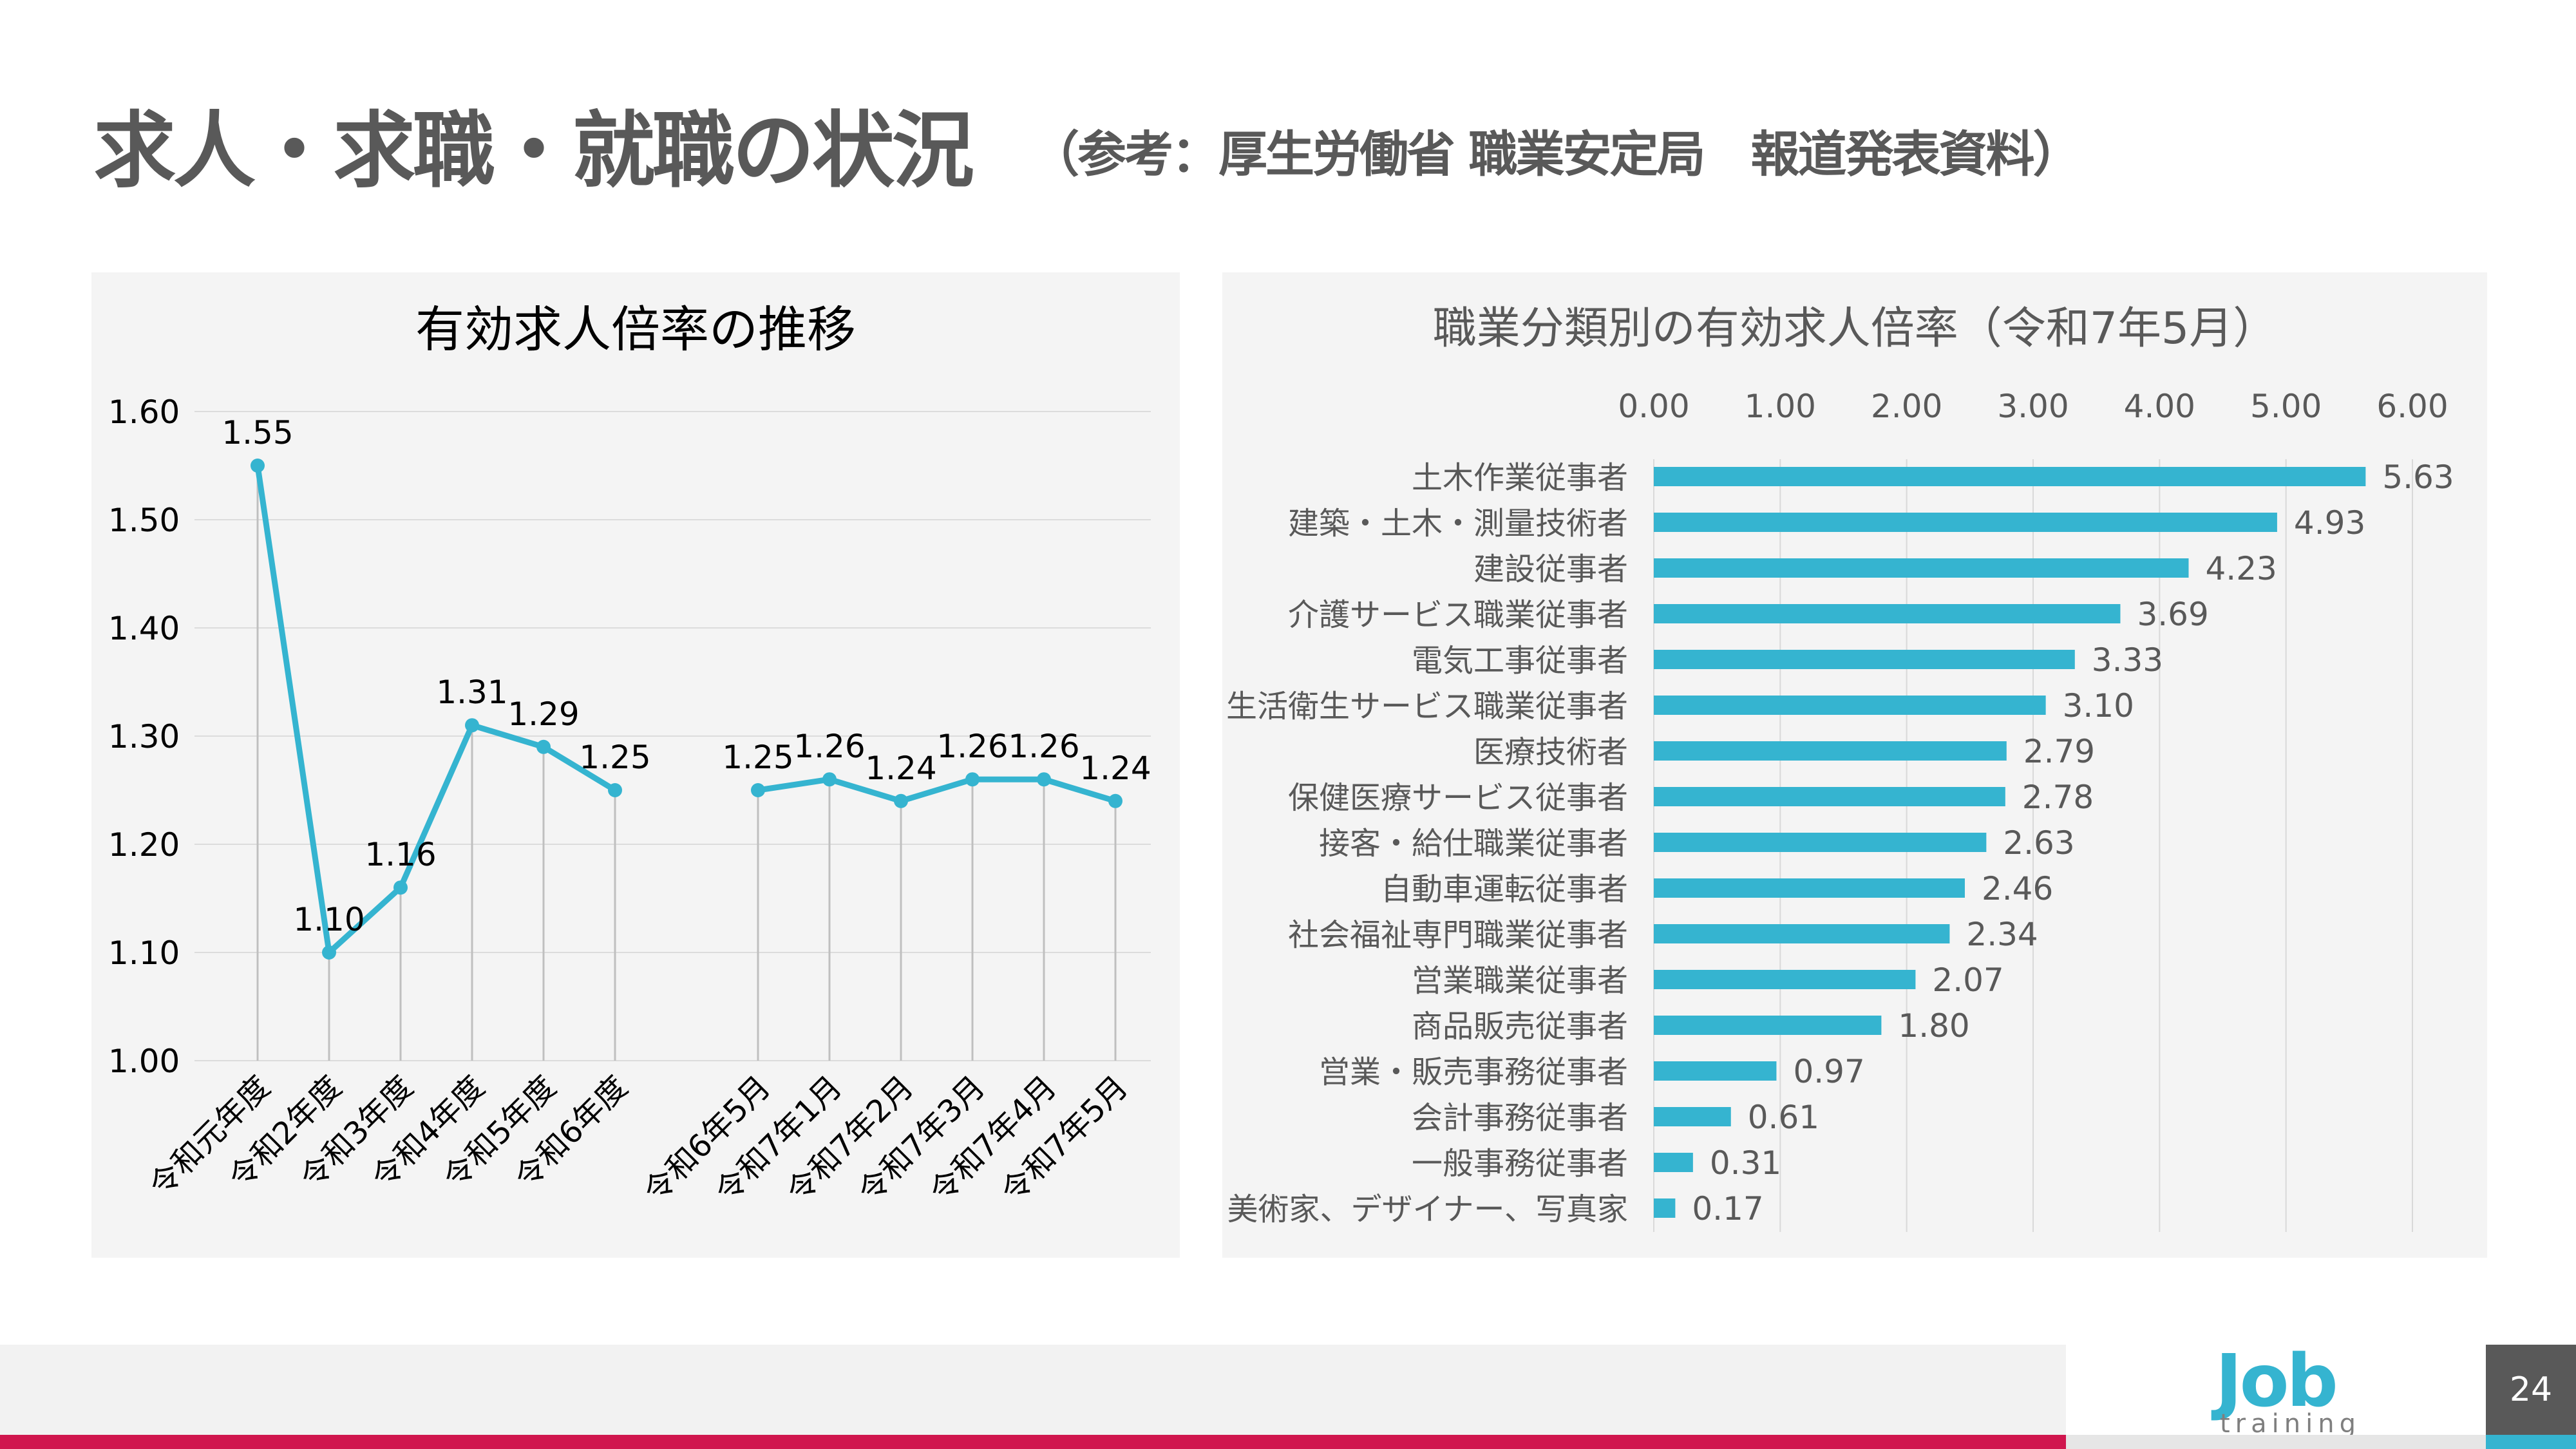  I want to click on page-subtitle: （参考：厚生労働省 職業安定局 報道発表資料）, so click(1556, 155).